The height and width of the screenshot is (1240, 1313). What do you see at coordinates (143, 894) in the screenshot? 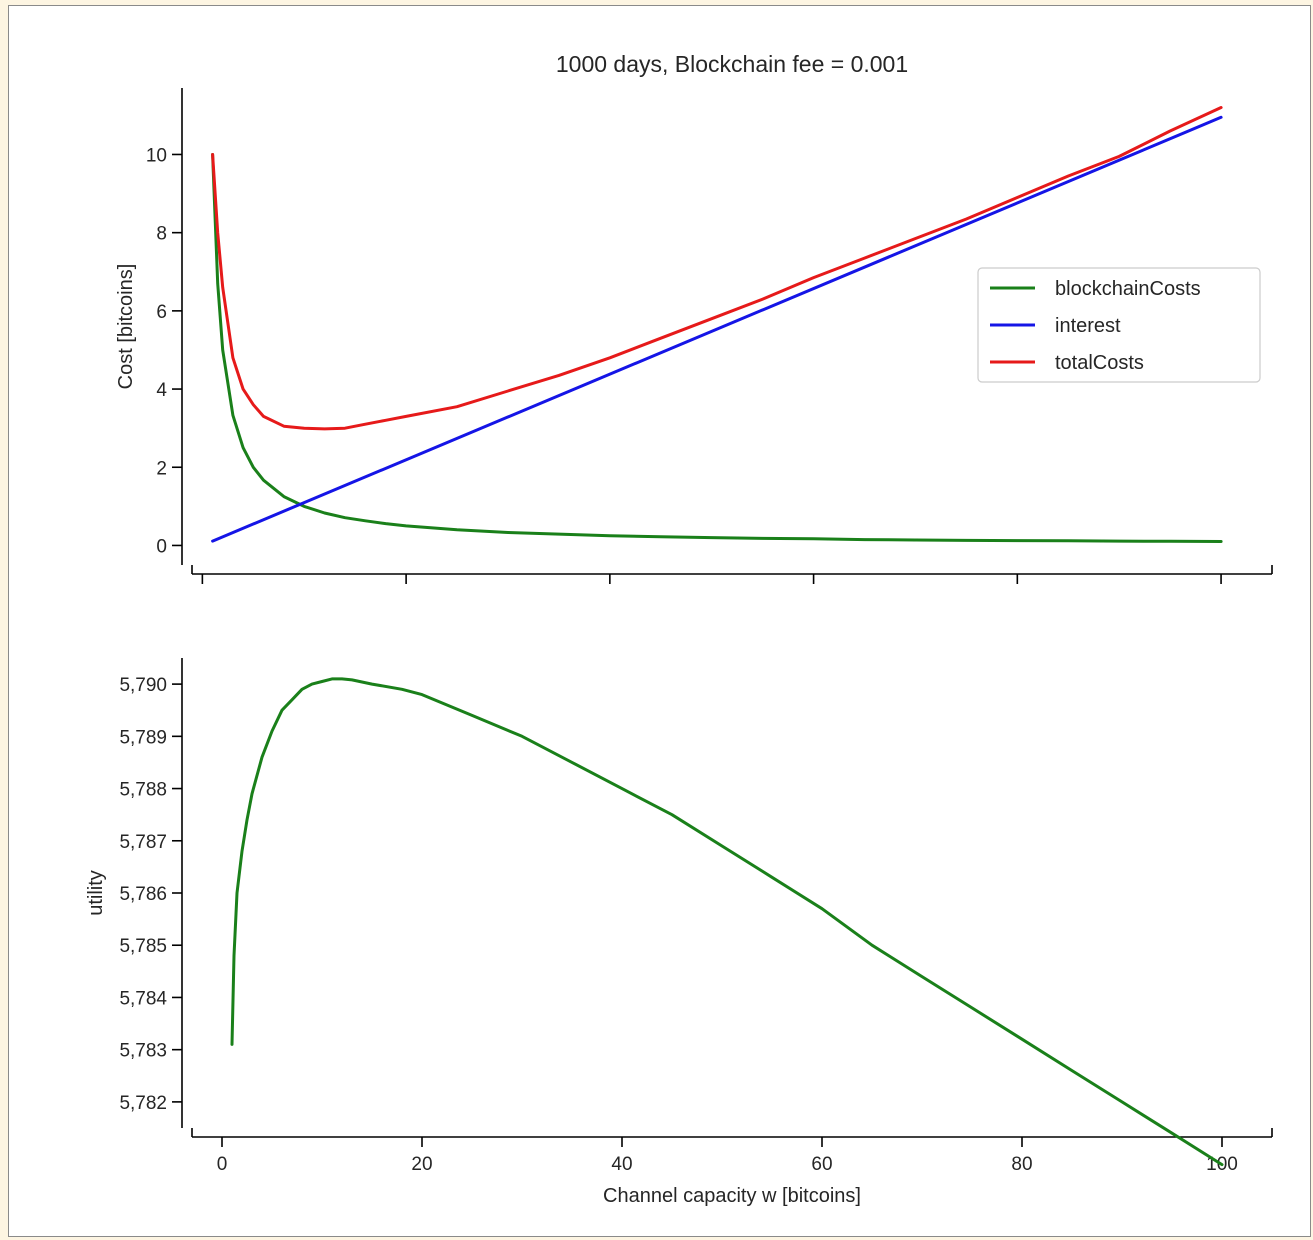
I see `y-tick-label: 5,786` at bounding box center [143, 894].